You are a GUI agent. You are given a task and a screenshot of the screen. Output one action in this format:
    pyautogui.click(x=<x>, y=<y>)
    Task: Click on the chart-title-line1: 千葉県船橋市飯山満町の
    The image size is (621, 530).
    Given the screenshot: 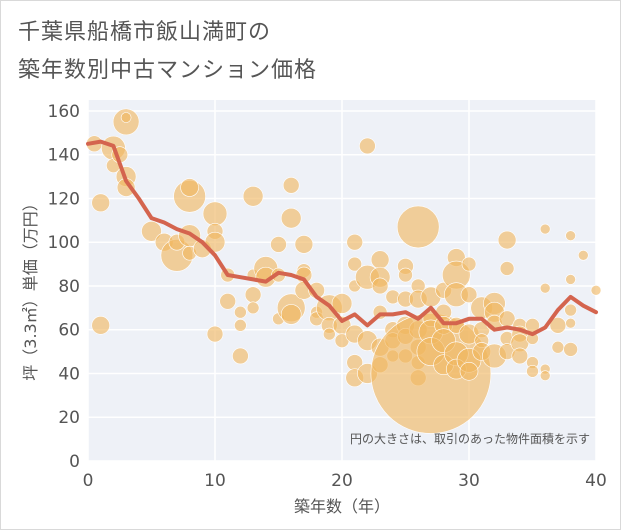 What is the action you would take?
    pyautogui.click(x=145, y=32)
    